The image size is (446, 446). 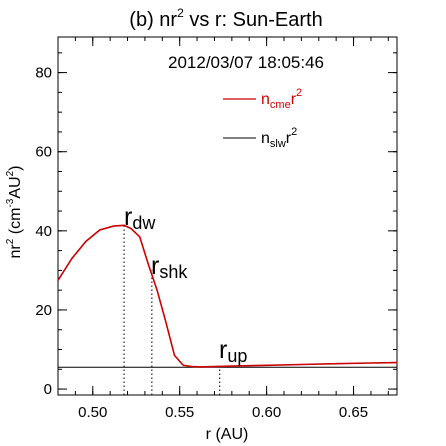 What do you see at coordinates (227, 434) in the screenshot?
I see `x-axis-label: r (AU)` at bounding box center [227, 434].